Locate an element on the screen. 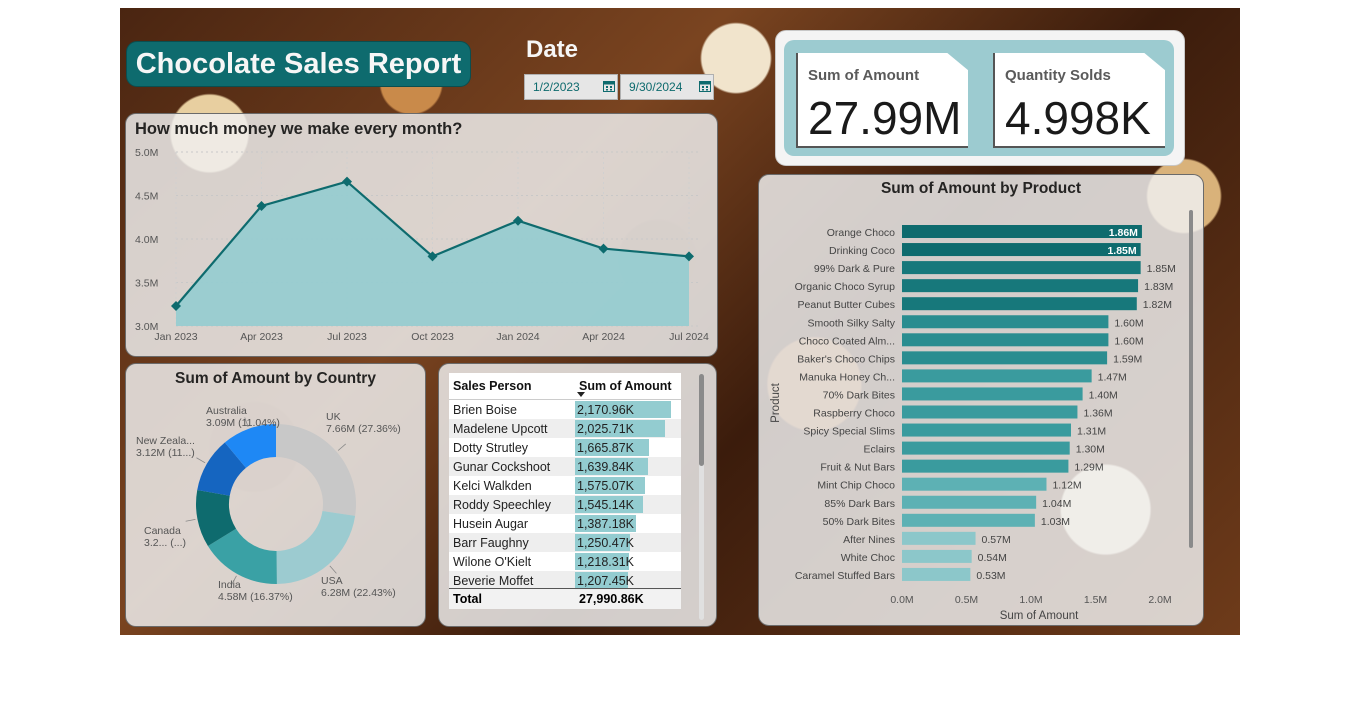 The width and height of the screenshot is (1363, 701). table-row: Husein Augar 1,387.18K is located at coordinates (565, 523).